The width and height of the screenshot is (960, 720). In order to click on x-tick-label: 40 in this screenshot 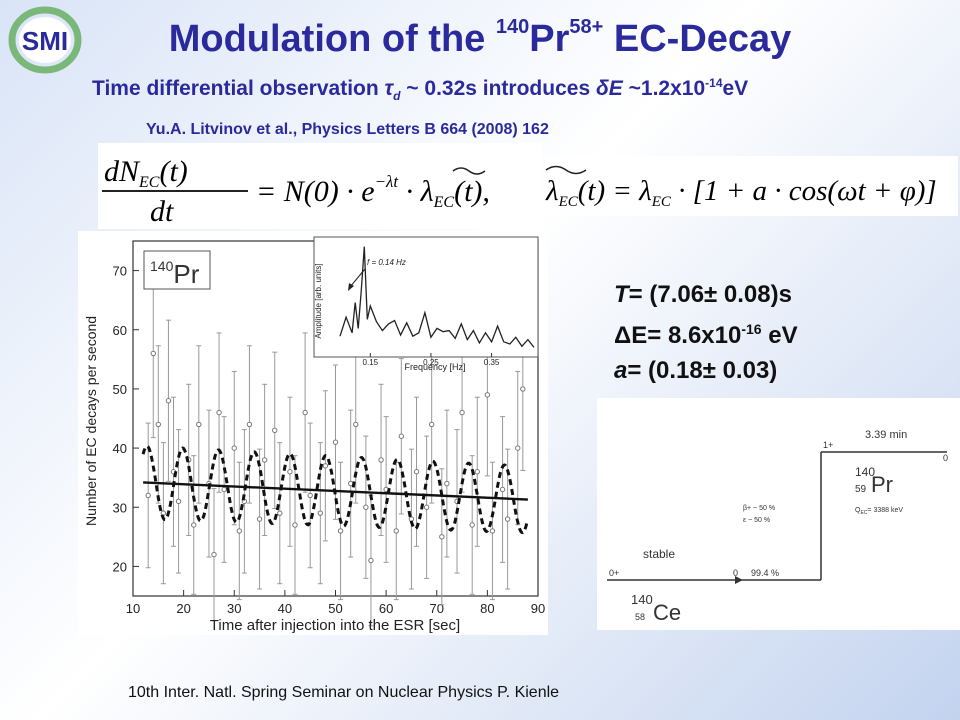, I will do `click(285, 608)`.